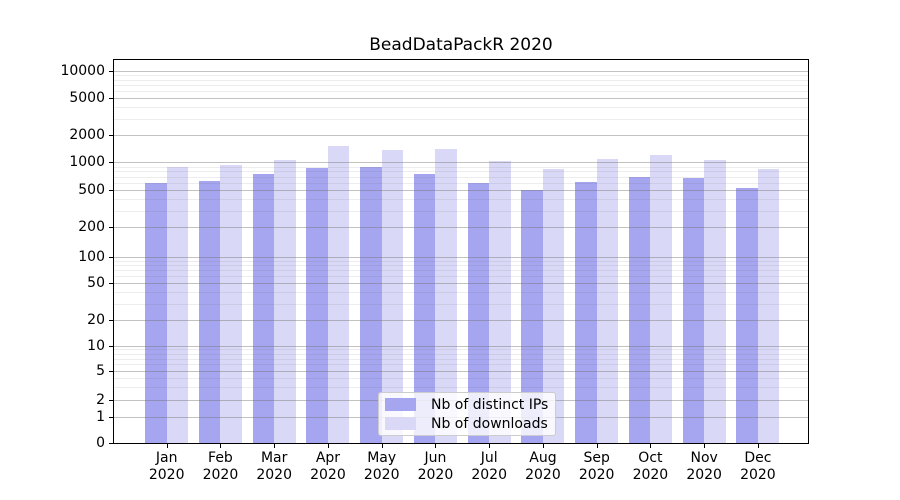 The height and width of the screenshot is (500, 900). What do you see at coordinates (446, 296) in the screenshot?
I see `bar-downloads-jun` at bounding box center [446, 296].